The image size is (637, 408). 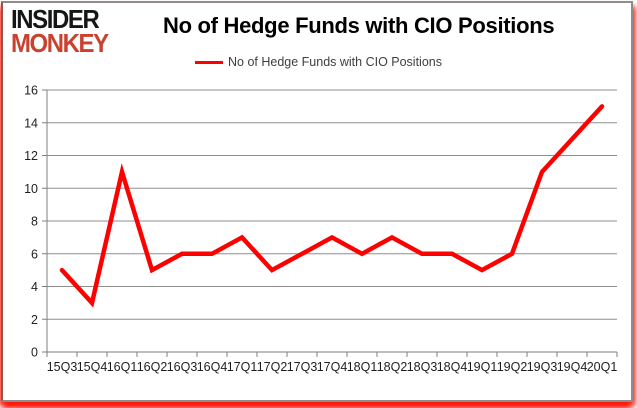 What do you see at coordinates (422, 367) in the screenshot?
I see `x-tick-label: 18Q3` at bounding box center [422, 367].